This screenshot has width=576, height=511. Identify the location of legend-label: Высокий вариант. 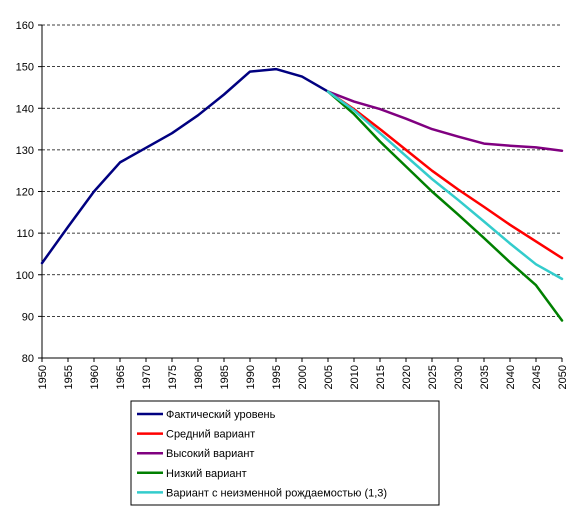
(210, 454).